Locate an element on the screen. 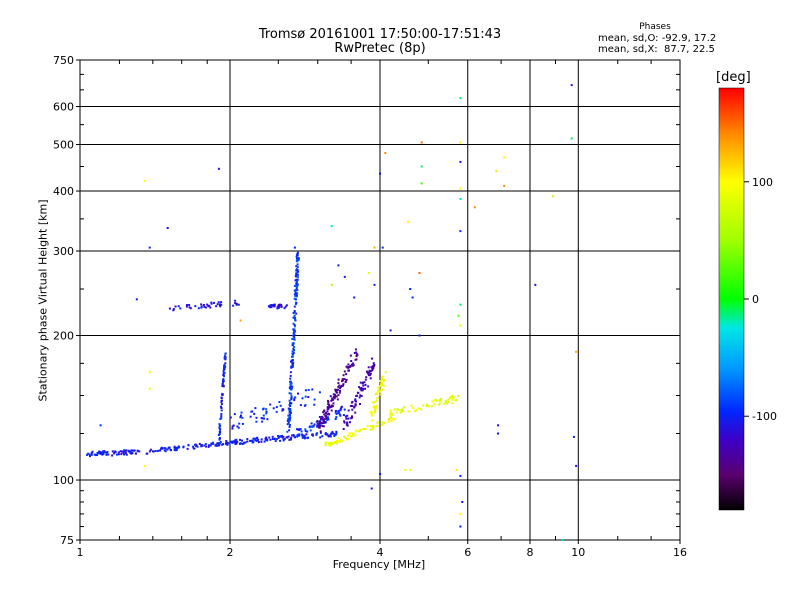 This screenshot has height=600, width=800. colorbar-tick-label: -100 is located at coordinates (764, 416).